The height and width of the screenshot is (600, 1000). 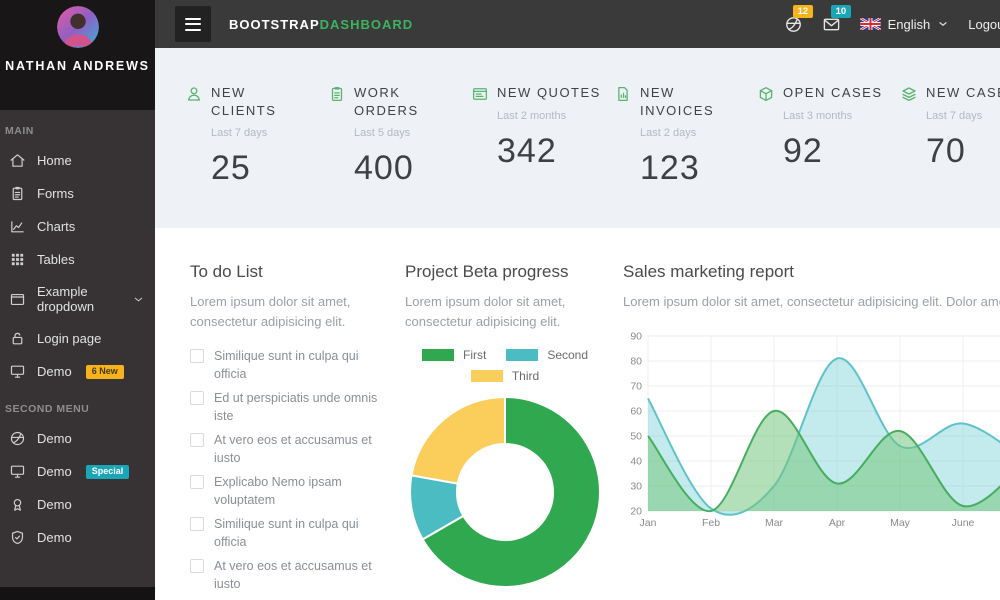 I want to click on legend-item-first: First, so click(x=453, y=355).